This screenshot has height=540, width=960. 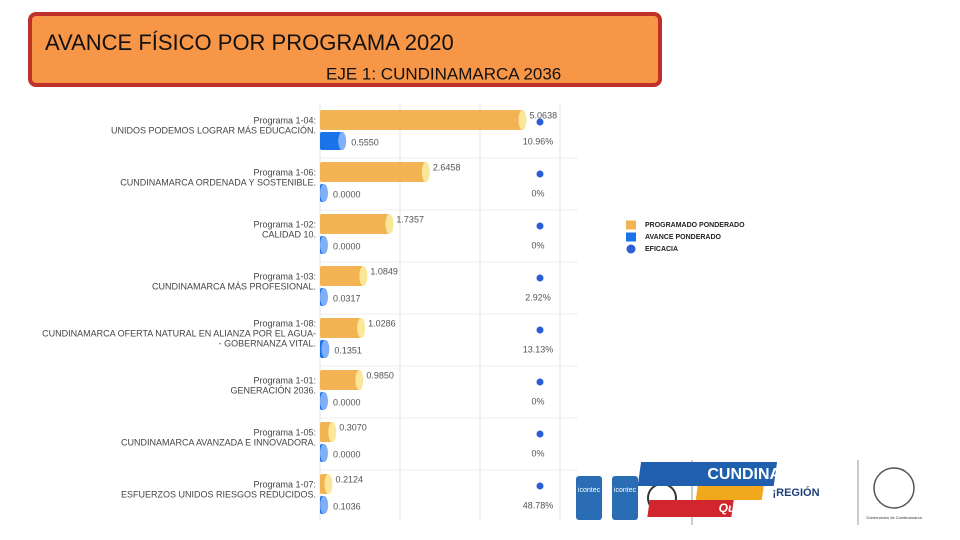 I want to click on efficacy-label: 48.78%, so click(x=538, y=505).